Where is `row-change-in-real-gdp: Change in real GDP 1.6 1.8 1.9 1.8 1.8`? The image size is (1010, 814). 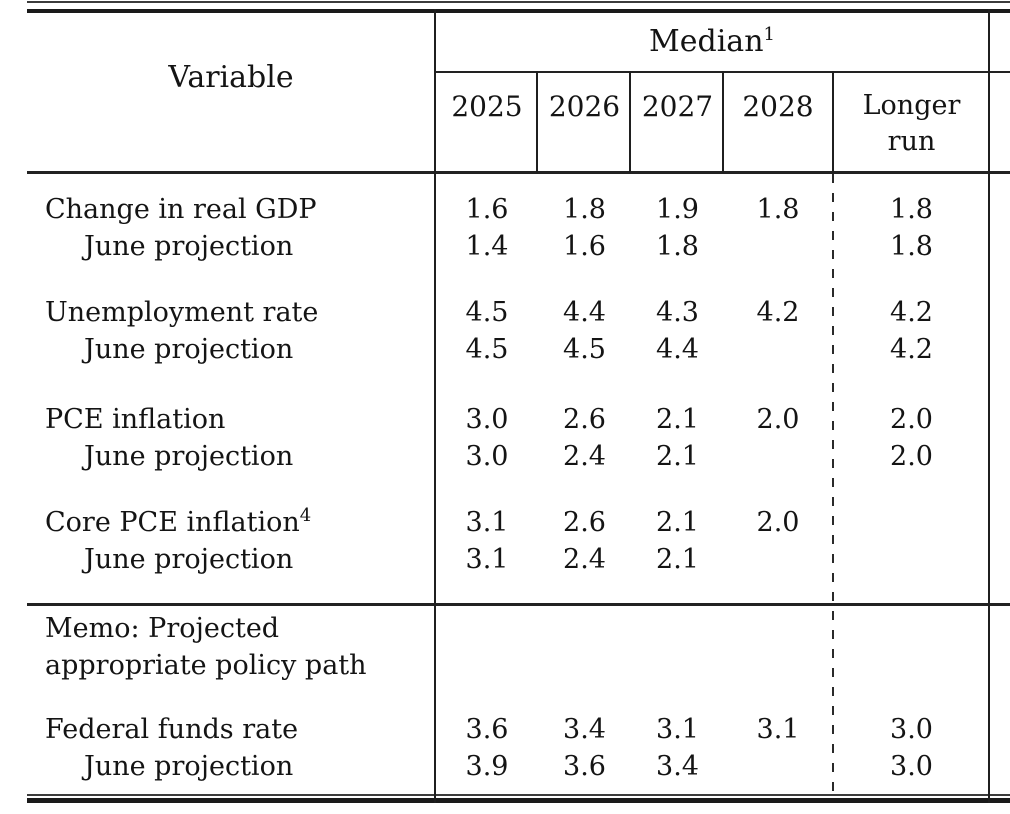
row-change-in-real-gdp: Change in real GDP 1.6 1.8 1.9 1.8 1.8 is located at coordinates (505, 209).